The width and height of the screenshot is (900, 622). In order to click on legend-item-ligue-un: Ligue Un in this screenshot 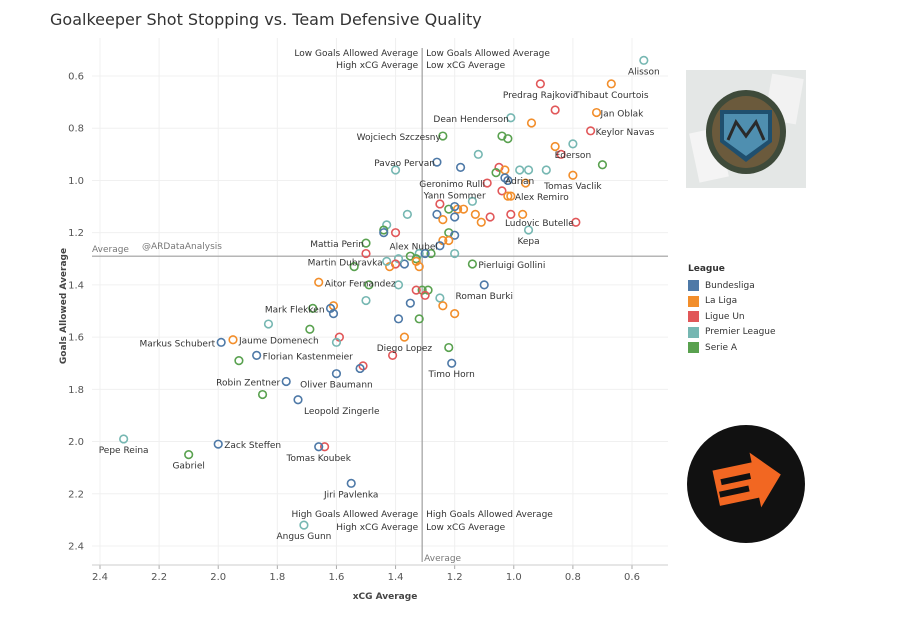, I will do `click(732, 317)`.